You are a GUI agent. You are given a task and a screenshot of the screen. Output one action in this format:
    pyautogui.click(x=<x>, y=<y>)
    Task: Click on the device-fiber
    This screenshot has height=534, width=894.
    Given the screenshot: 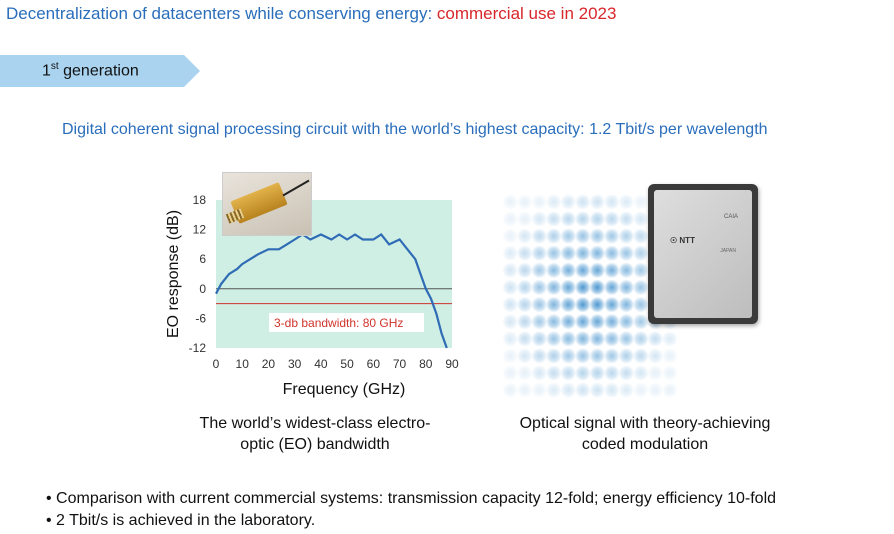 What is the action you would take?
    pyautogui.click(x=296, y=188)
    